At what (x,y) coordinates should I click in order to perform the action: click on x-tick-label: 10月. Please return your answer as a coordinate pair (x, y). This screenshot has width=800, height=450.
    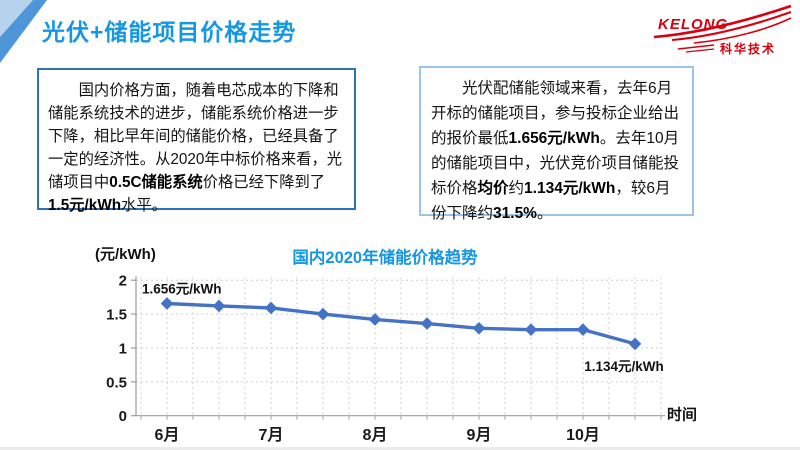
    Looking at the image, I should click on (583, 435).